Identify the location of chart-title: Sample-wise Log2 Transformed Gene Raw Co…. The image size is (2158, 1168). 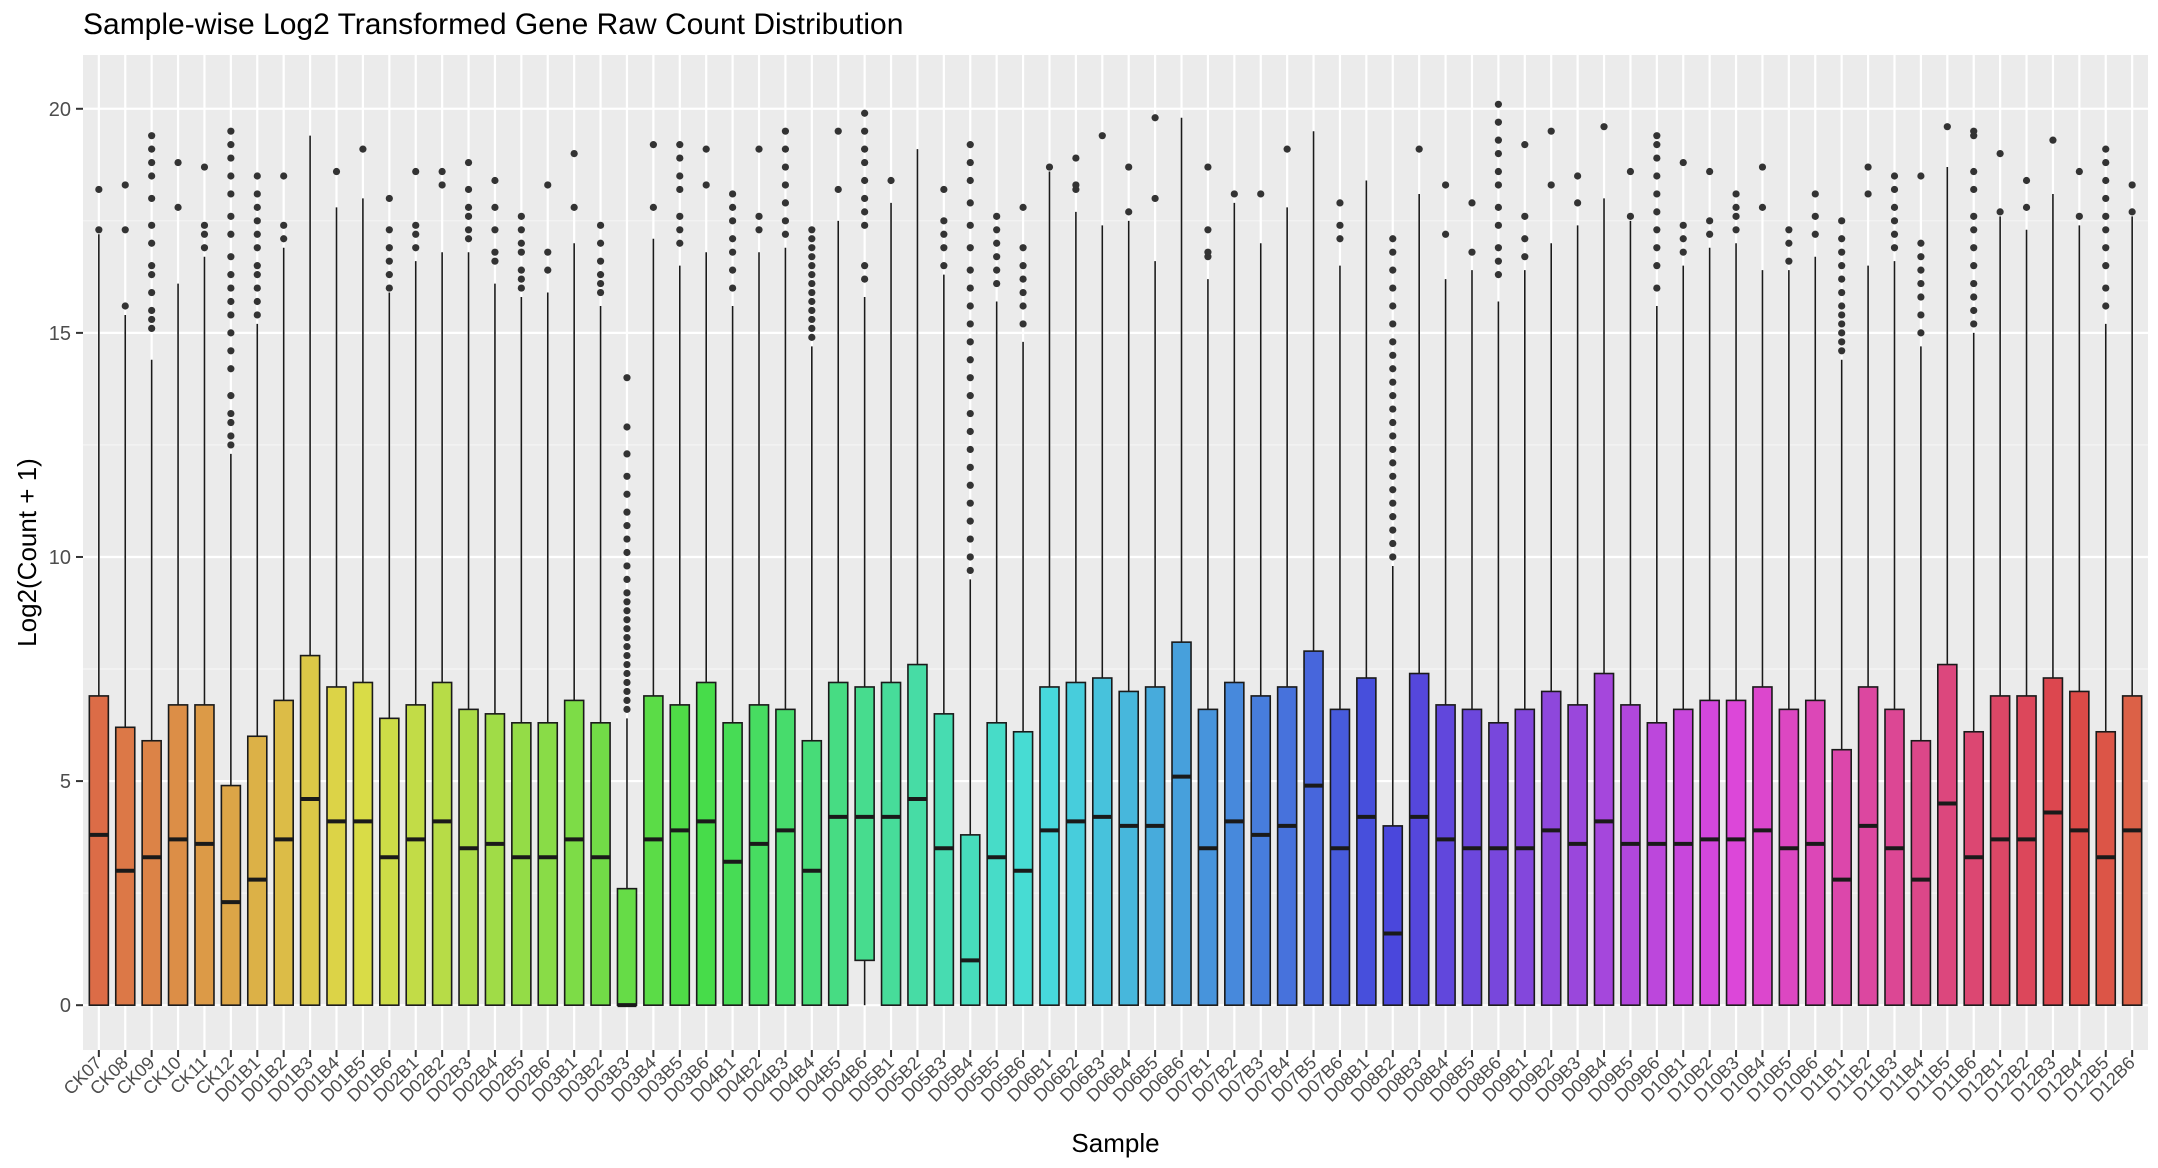
(493, 24).